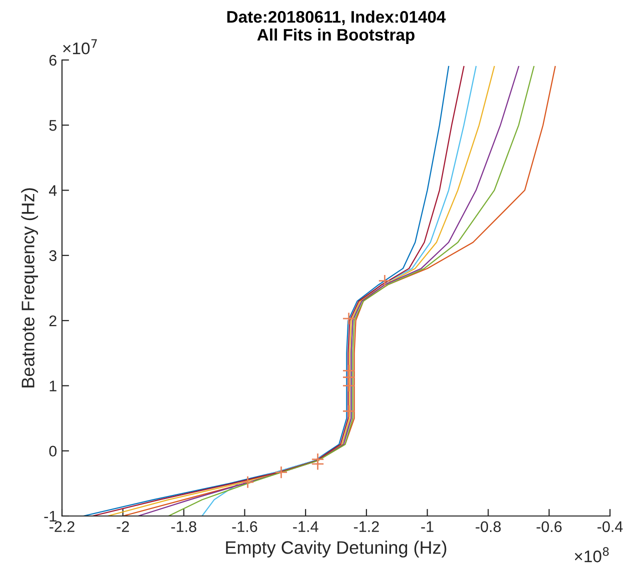 This screenshot has height=570, width=637. Describe the element at coordinates (50, 516) in the screenshot. I see `y-tick-label: -1` at that location.